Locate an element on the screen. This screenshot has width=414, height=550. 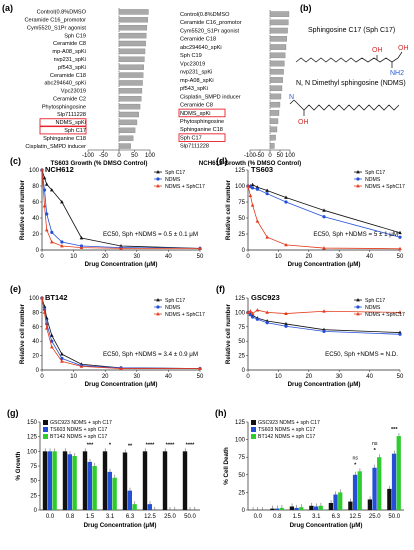
panel-label: (h) is located at coordinates (221, 413).